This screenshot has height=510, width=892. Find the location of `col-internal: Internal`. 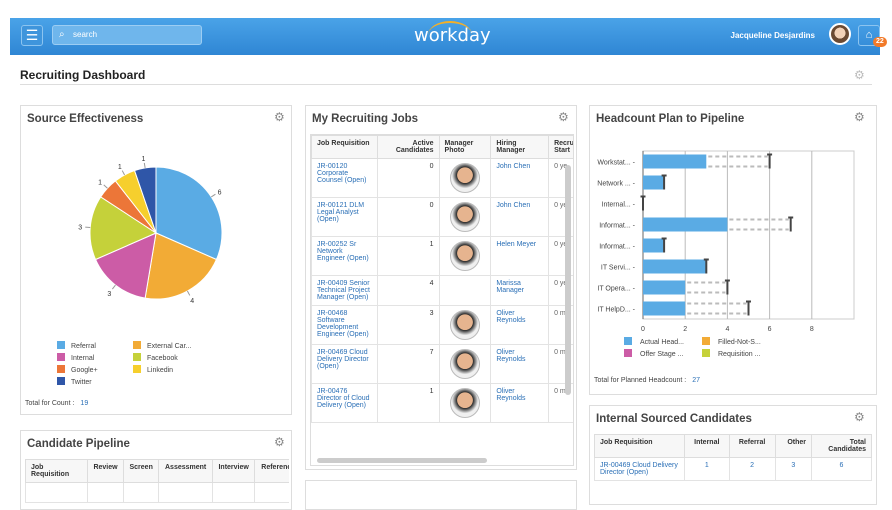

col-internal: Internal is located at coordinates (707, 446).